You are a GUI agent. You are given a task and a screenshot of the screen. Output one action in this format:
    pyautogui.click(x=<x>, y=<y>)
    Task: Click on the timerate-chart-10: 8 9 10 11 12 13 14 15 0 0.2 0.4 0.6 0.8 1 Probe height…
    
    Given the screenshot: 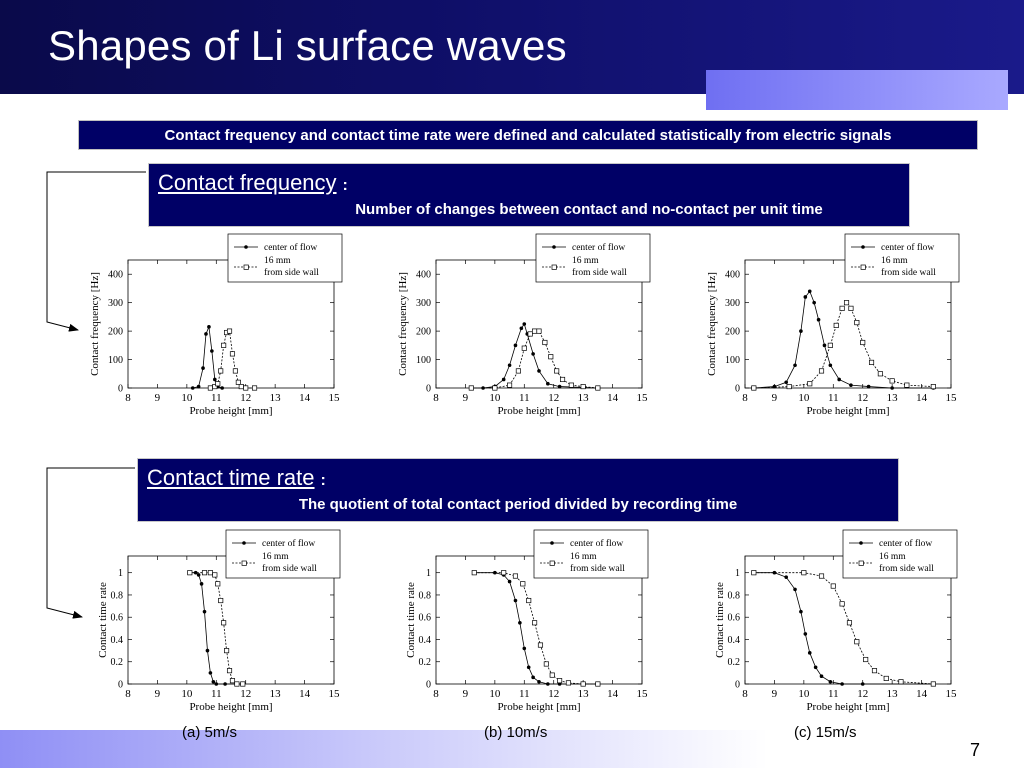 What is the action you would take?
    pyautogui.click(x=527, y=621)
    